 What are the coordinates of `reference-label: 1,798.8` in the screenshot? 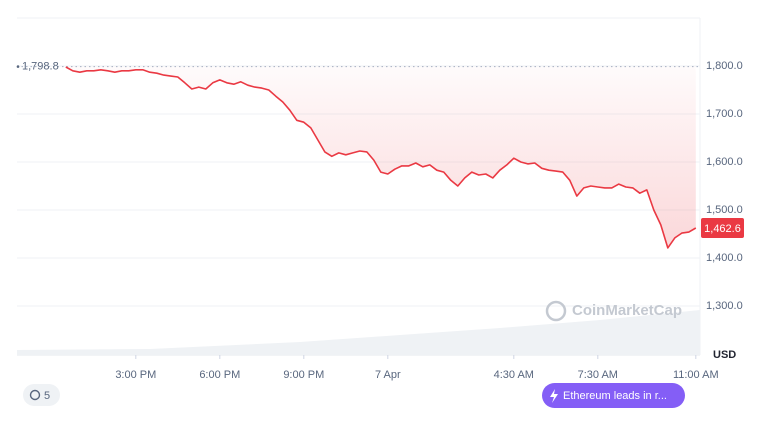 It's located at (40, 66).